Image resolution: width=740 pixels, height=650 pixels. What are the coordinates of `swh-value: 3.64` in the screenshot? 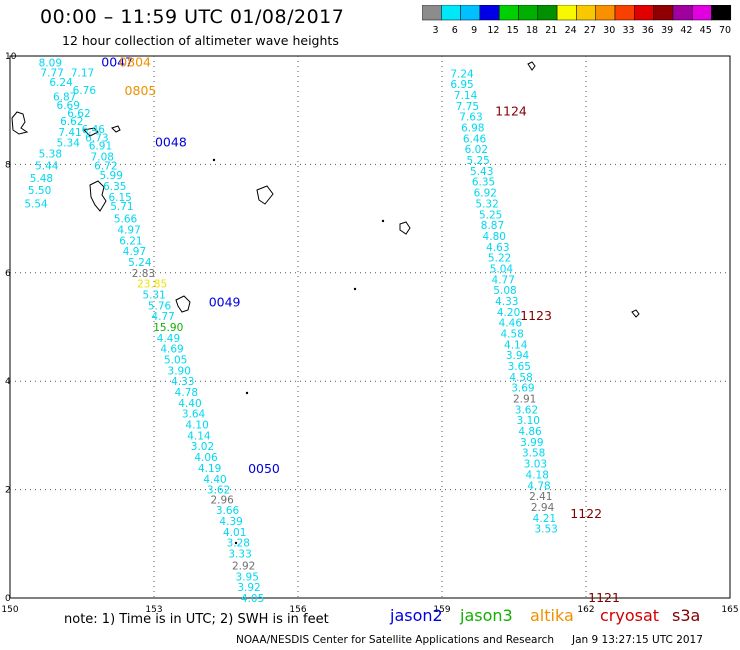 It's located at (194, 415).